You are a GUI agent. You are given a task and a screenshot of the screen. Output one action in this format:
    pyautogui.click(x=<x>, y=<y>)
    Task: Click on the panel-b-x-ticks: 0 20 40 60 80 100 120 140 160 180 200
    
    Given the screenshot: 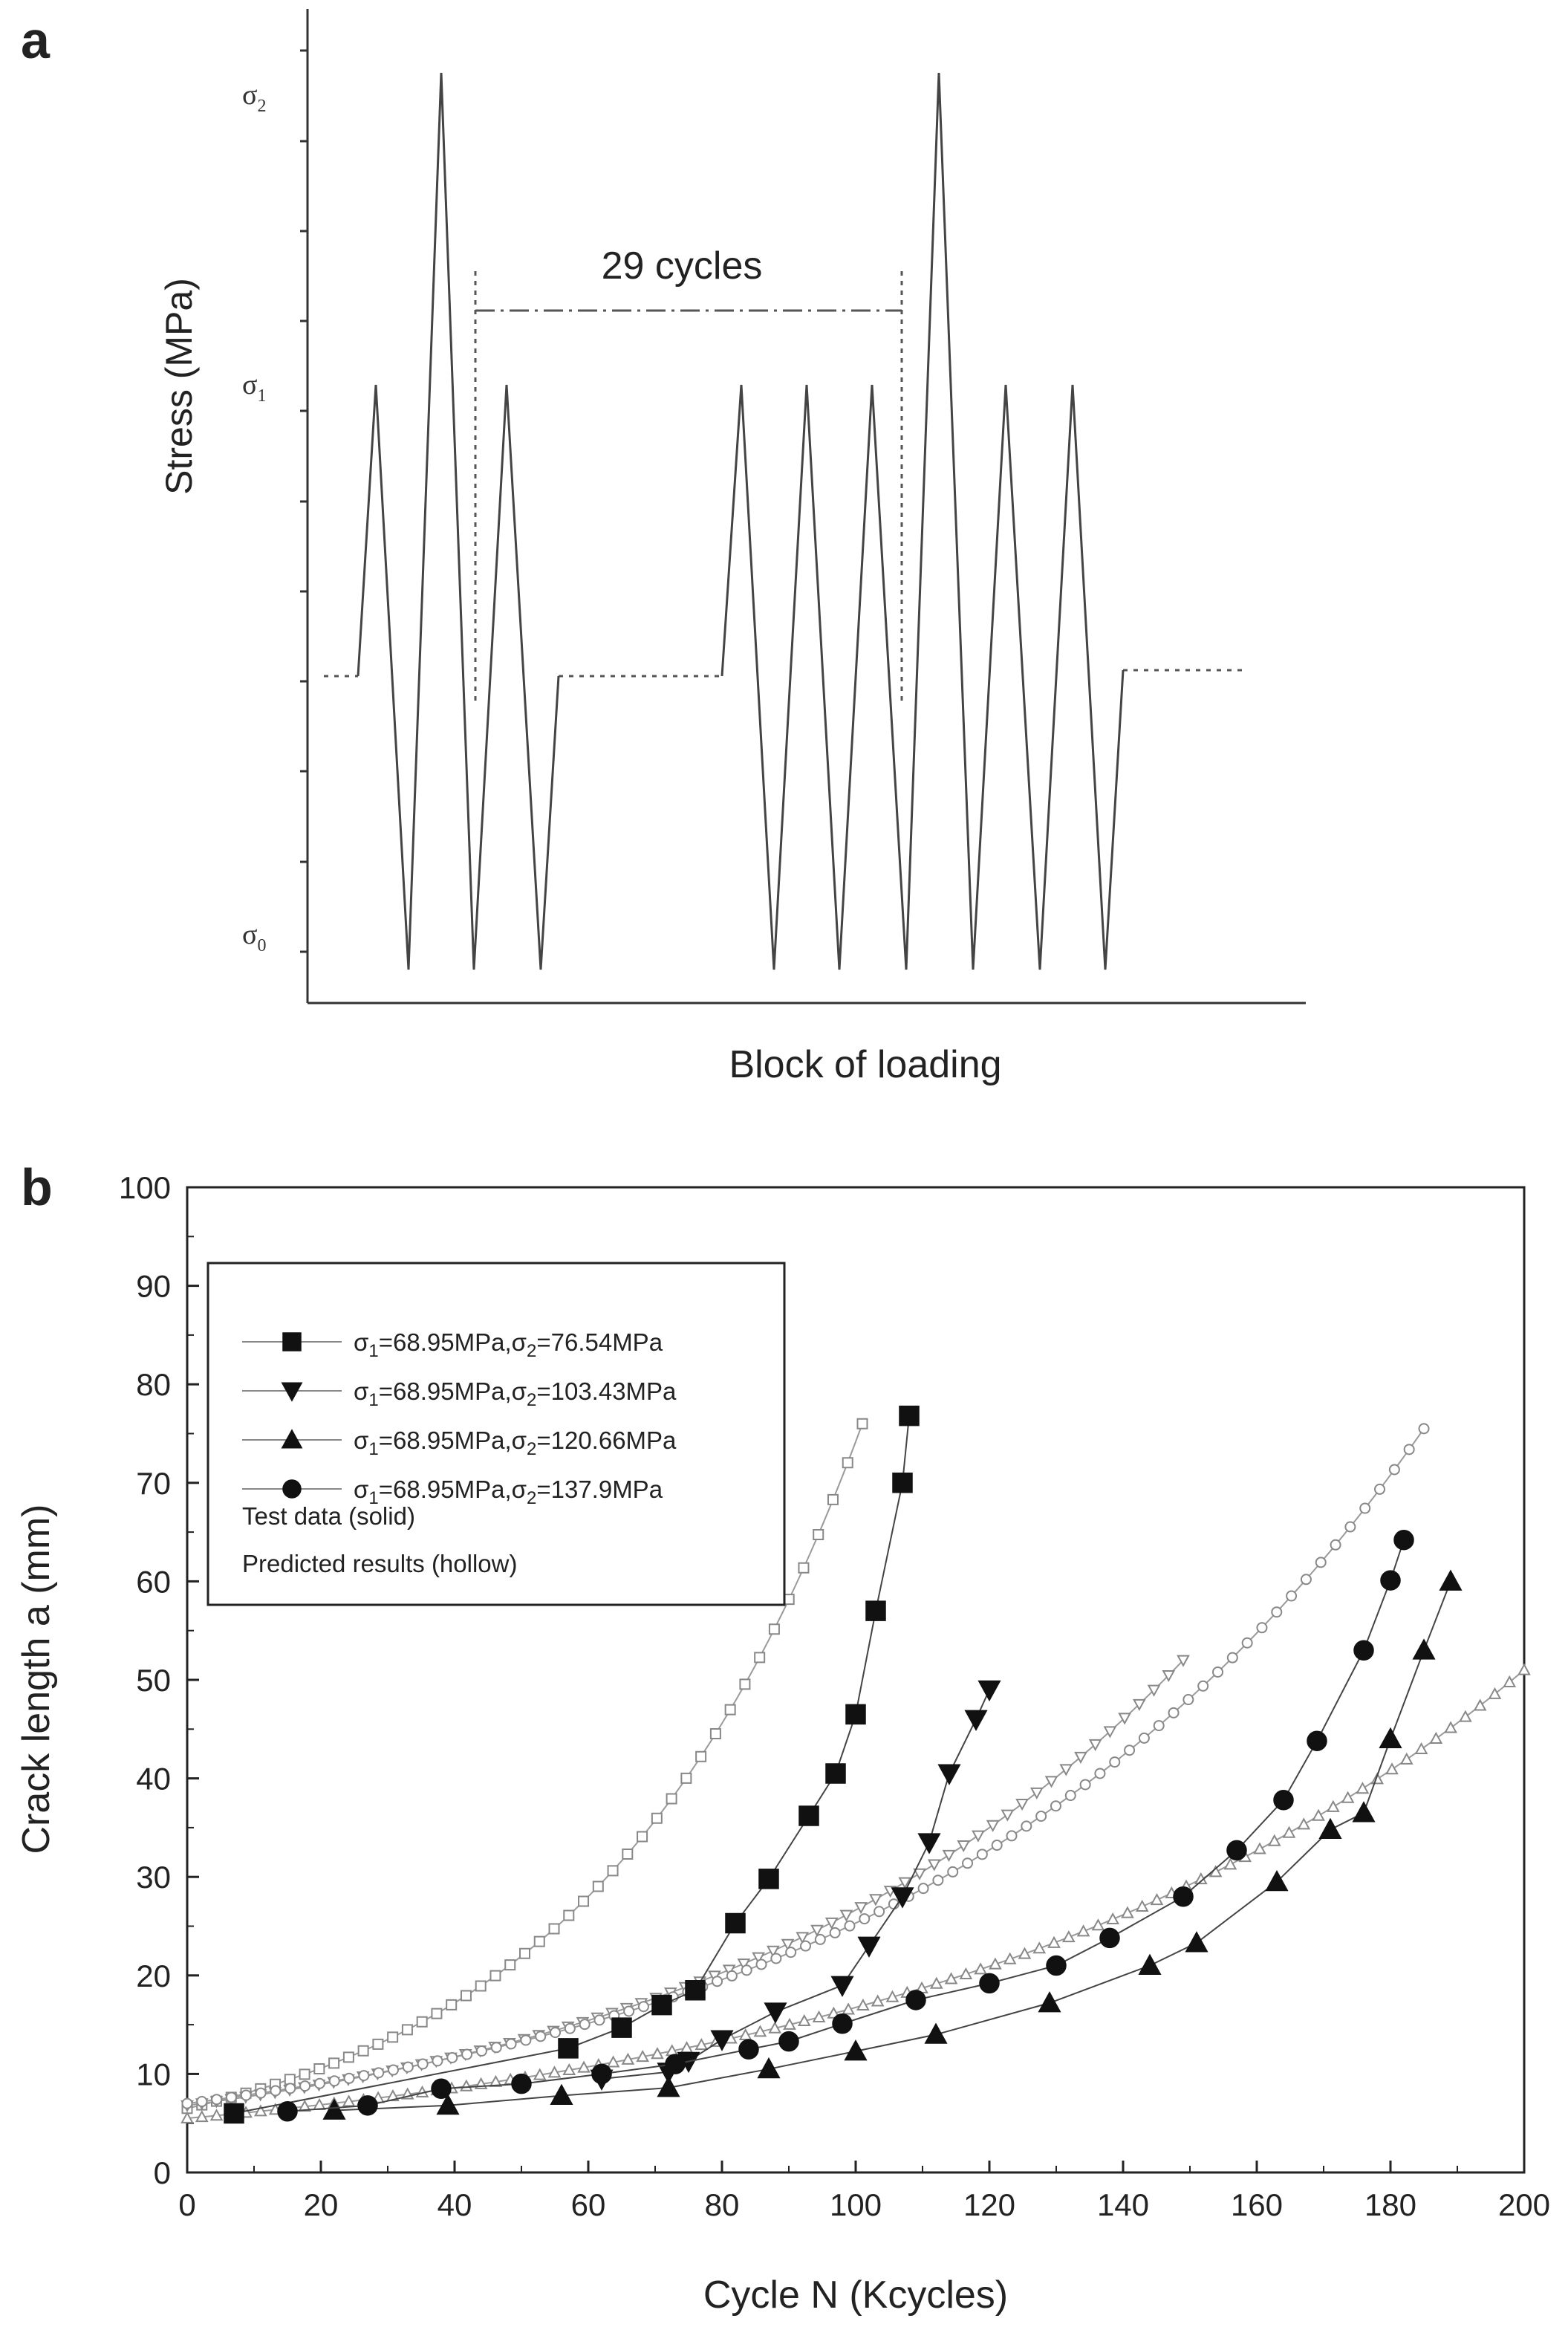 What is the action you would take?
    pyautogui.click(x=864, y=2191)
    